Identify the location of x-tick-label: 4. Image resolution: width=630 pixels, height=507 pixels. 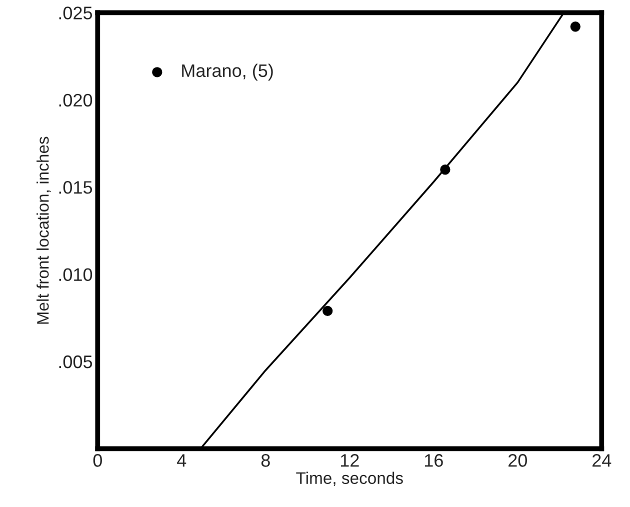
(181, 460).